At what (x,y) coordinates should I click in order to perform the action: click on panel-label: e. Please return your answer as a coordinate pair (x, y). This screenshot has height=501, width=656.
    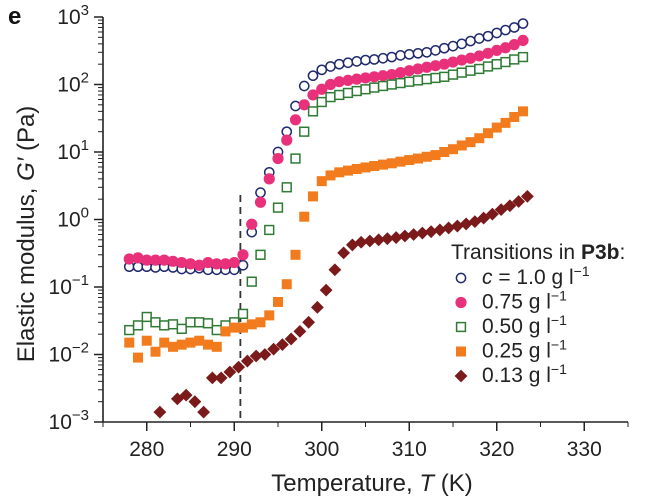
    Looking at the image, I should click on (14, 16).